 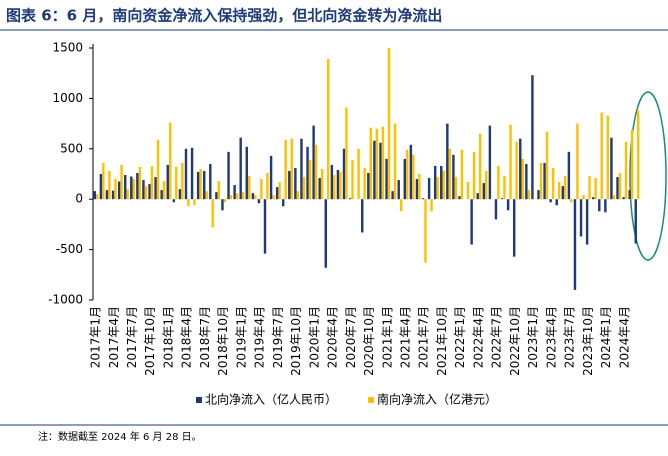 I want to click on x-tick-label: 2022年4月, so click(x=478, y=337).